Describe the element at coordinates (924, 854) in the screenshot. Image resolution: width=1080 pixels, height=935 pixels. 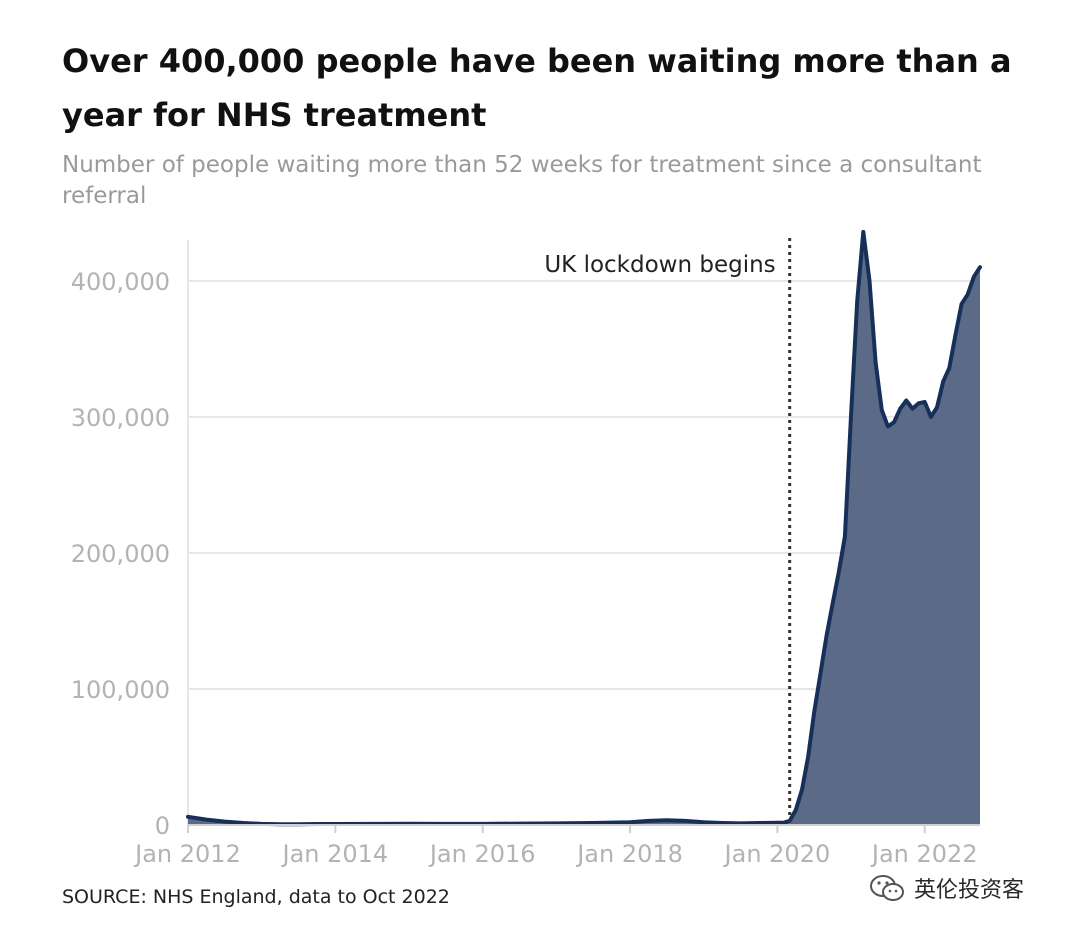
I see `x-tick-label: Jan 2022` at that location.